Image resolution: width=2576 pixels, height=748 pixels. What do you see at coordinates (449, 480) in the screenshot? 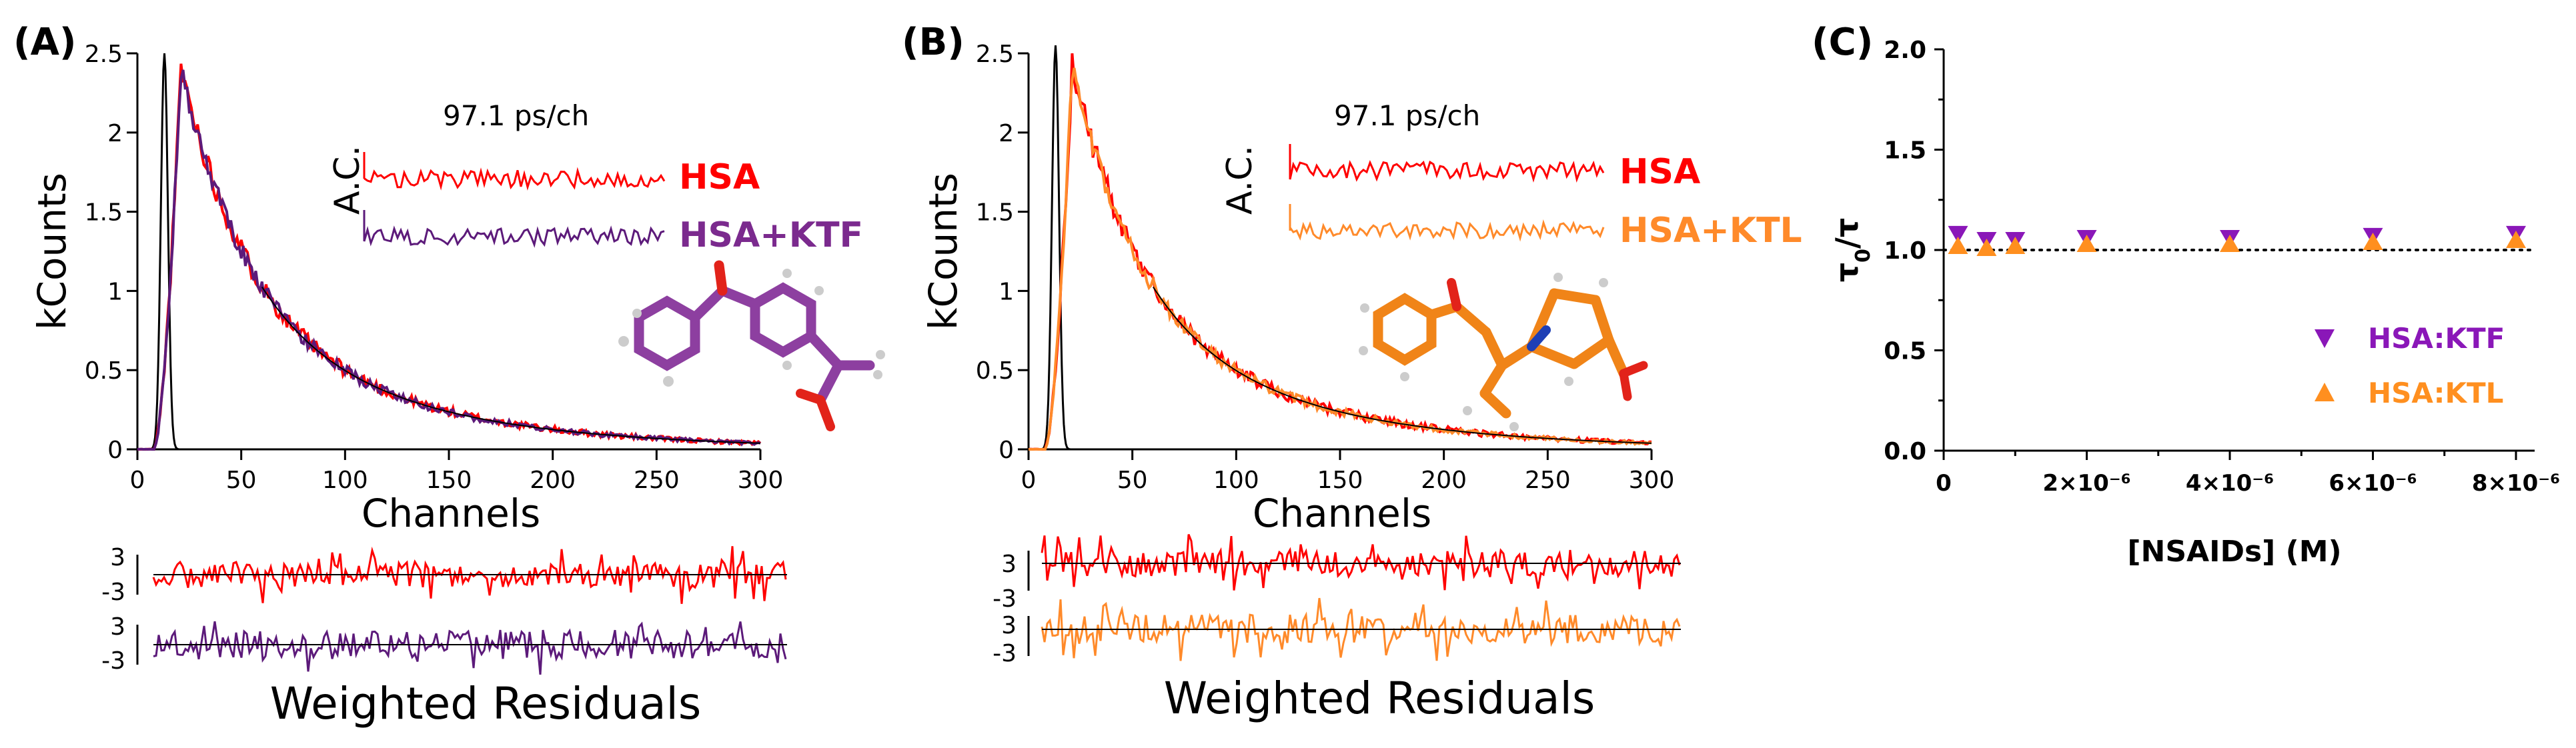
I see `a-xtick-label: 150` at bounding box center [449, 480].